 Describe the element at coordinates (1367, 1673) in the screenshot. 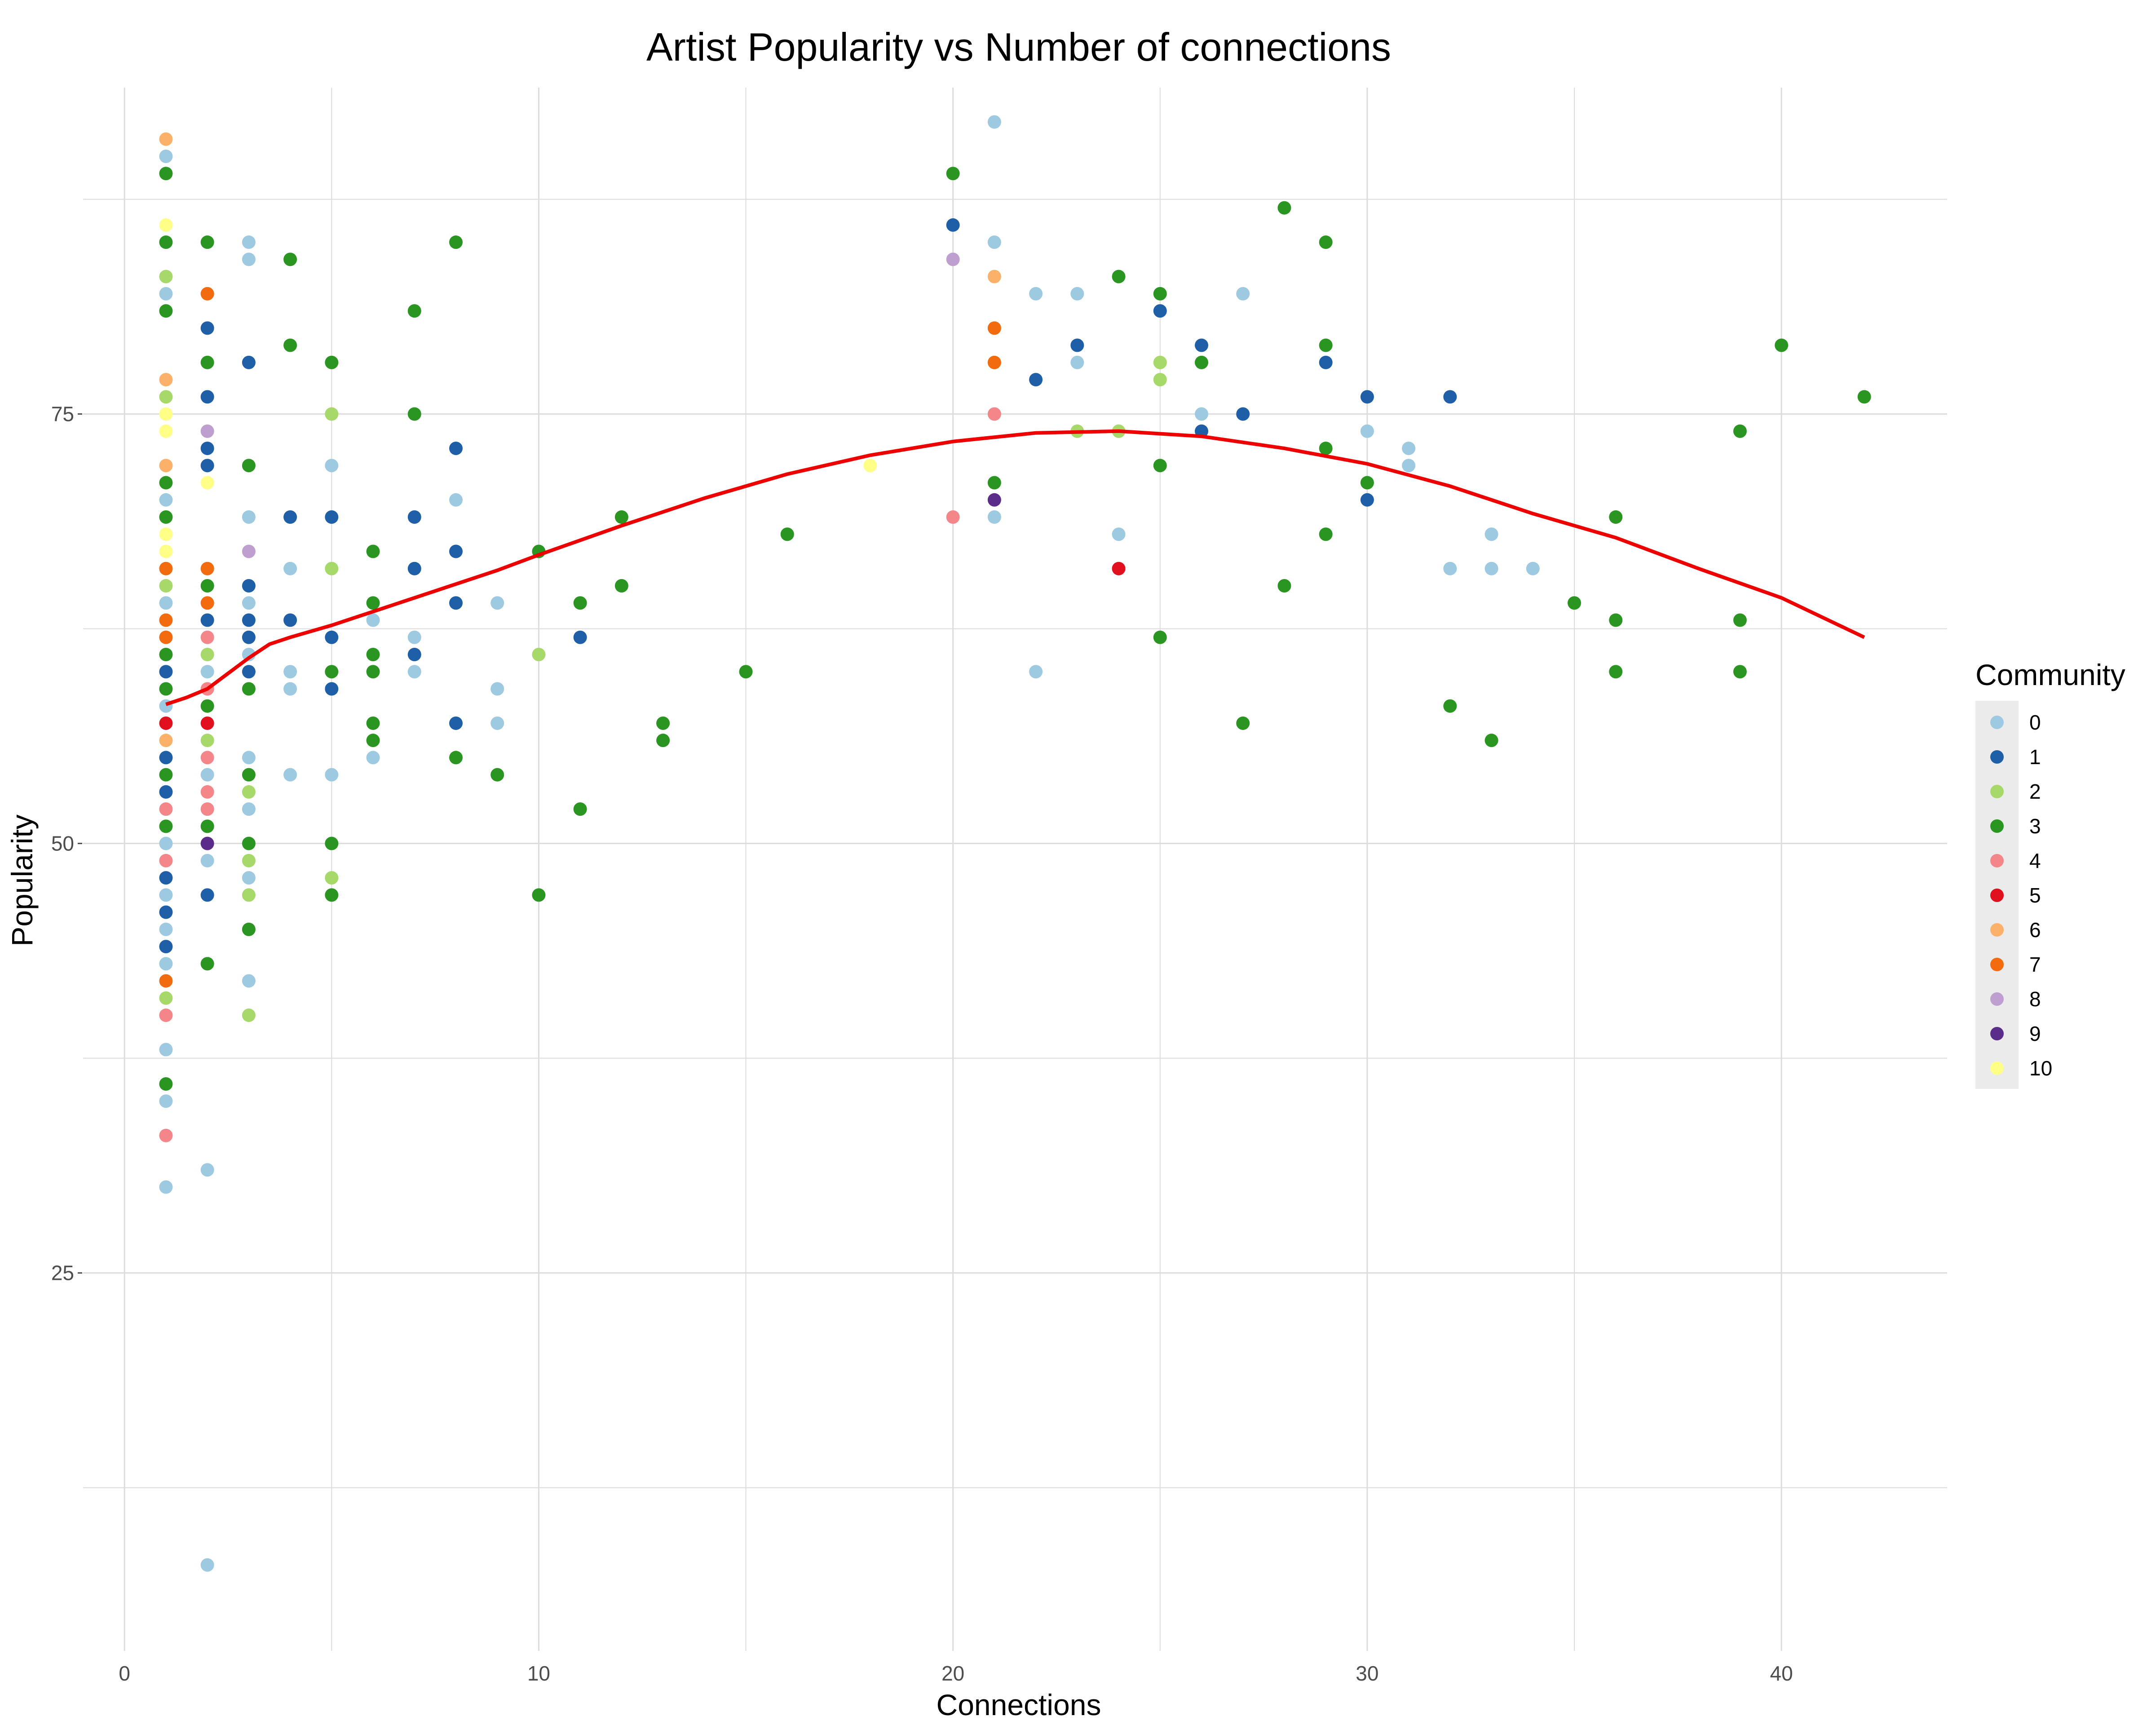

I see `x-tick-label: 30` at that location.